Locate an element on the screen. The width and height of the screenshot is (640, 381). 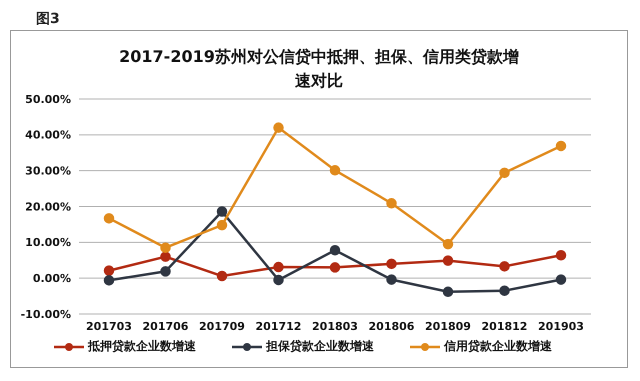
chart-title: 2017-2019苏州对公信贷中抵押、担保、信用类贷款增速对比 is located at coordinates (319, 69).